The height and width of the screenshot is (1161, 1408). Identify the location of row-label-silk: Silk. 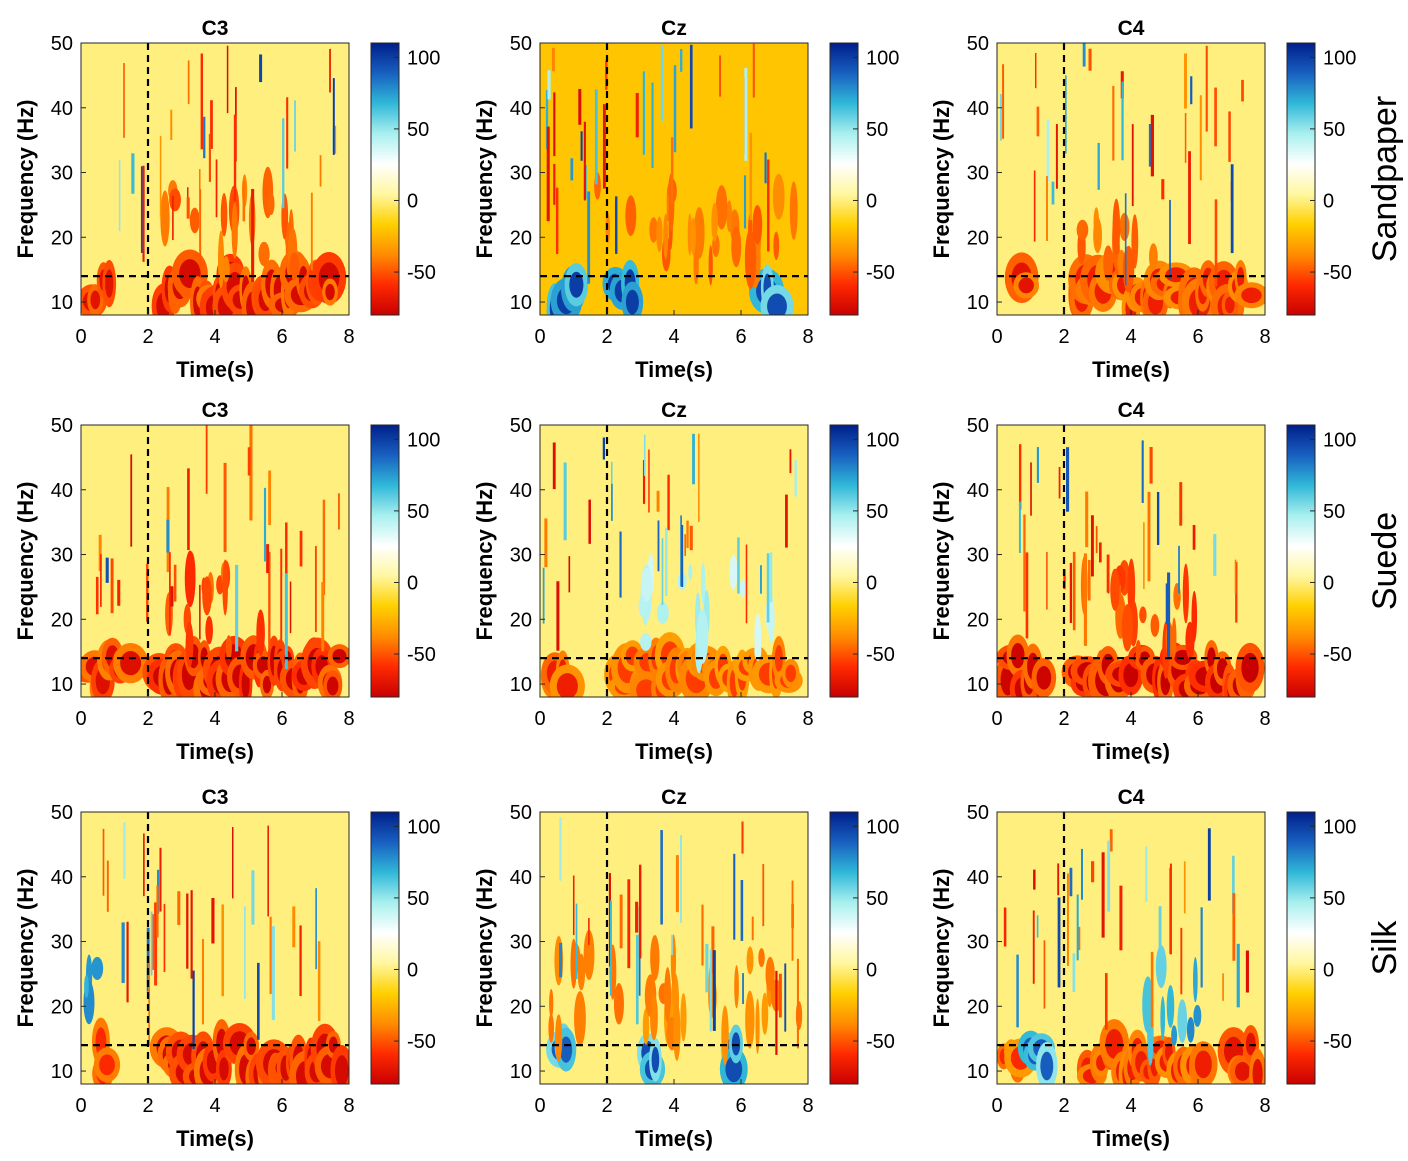
(1385, 948).